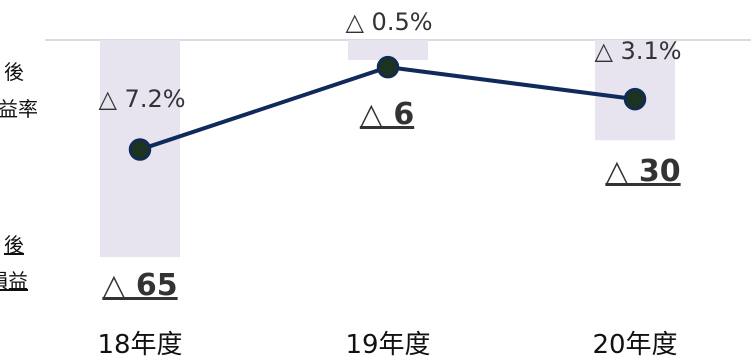 The image size is (751, 361). Describe the element at coordinates (14, 281) in the screenshot. I see `legend-amount-line2: 損益` at that location.